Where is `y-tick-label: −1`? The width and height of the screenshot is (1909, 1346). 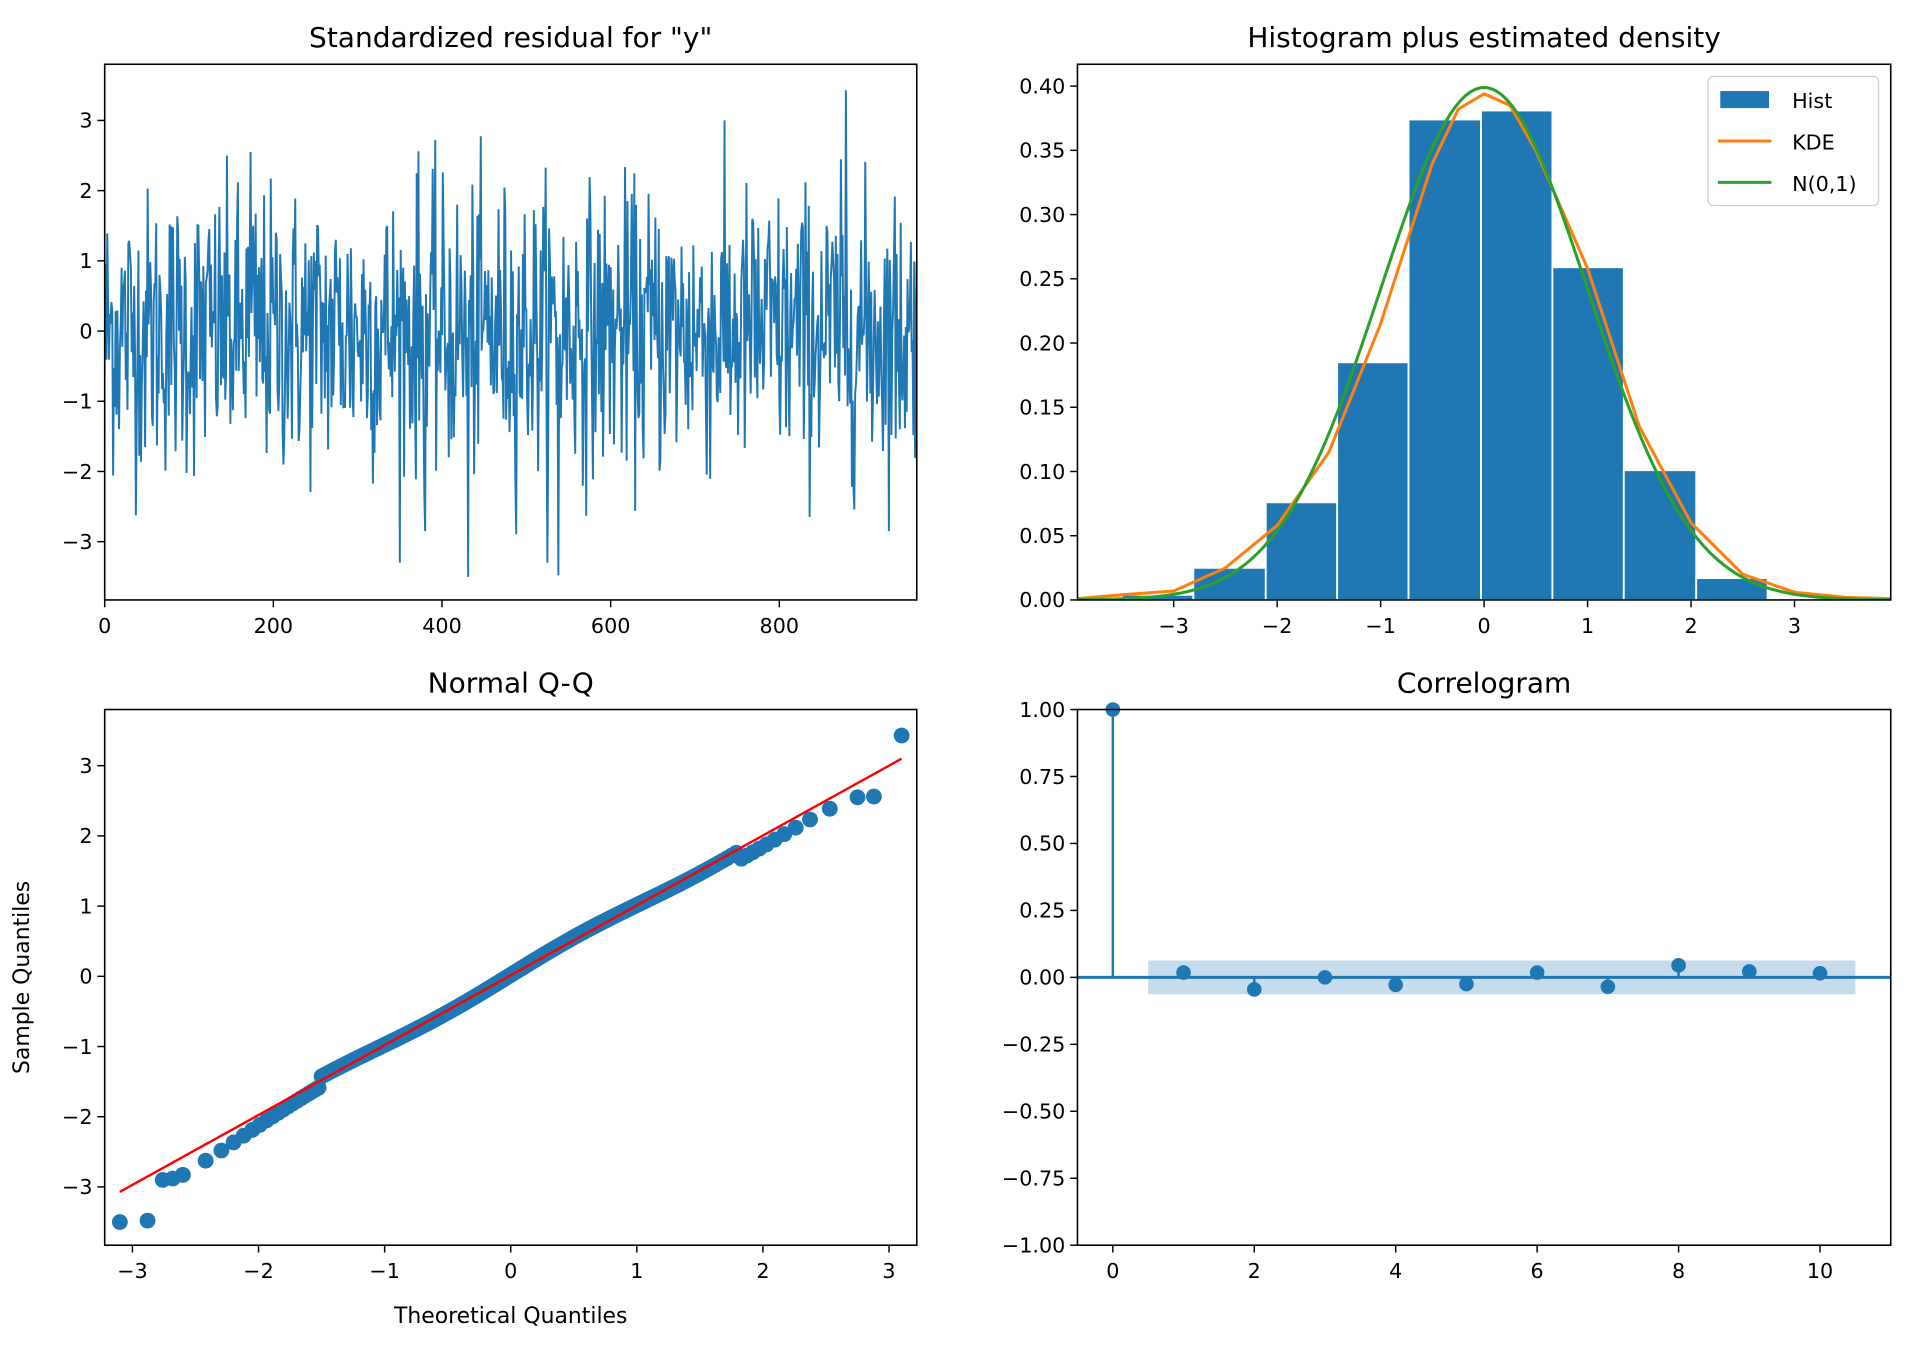
y-tick-label: −1 is located at coordinates (77, 1047).